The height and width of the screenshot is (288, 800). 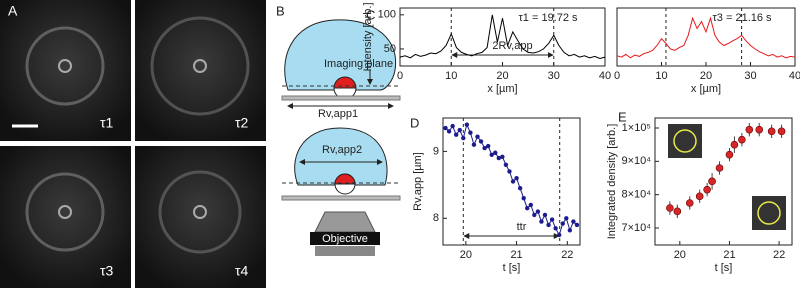 I want to click on frame-label: τ4, so click(x=242, y=271).